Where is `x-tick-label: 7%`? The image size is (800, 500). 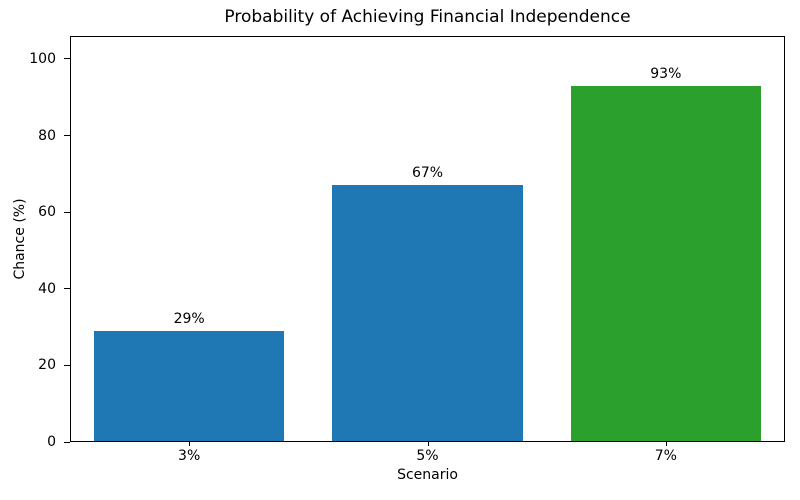 x-tick-label: 7% is located at coordinates (665, 456).